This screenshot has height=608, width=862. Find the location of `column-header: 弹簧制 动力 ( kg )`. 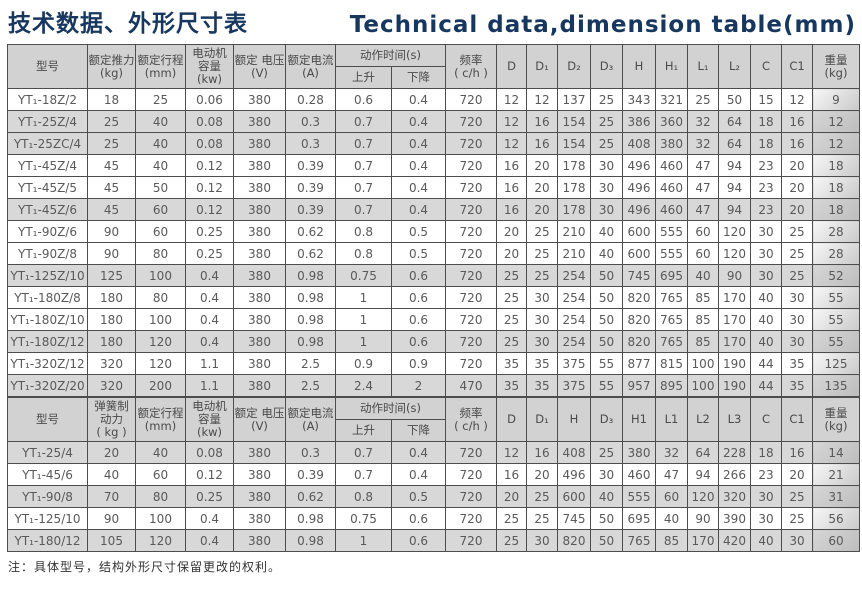

column-header: 弹簧制 动力 ( kg ) is located at coordinates (111, 419).